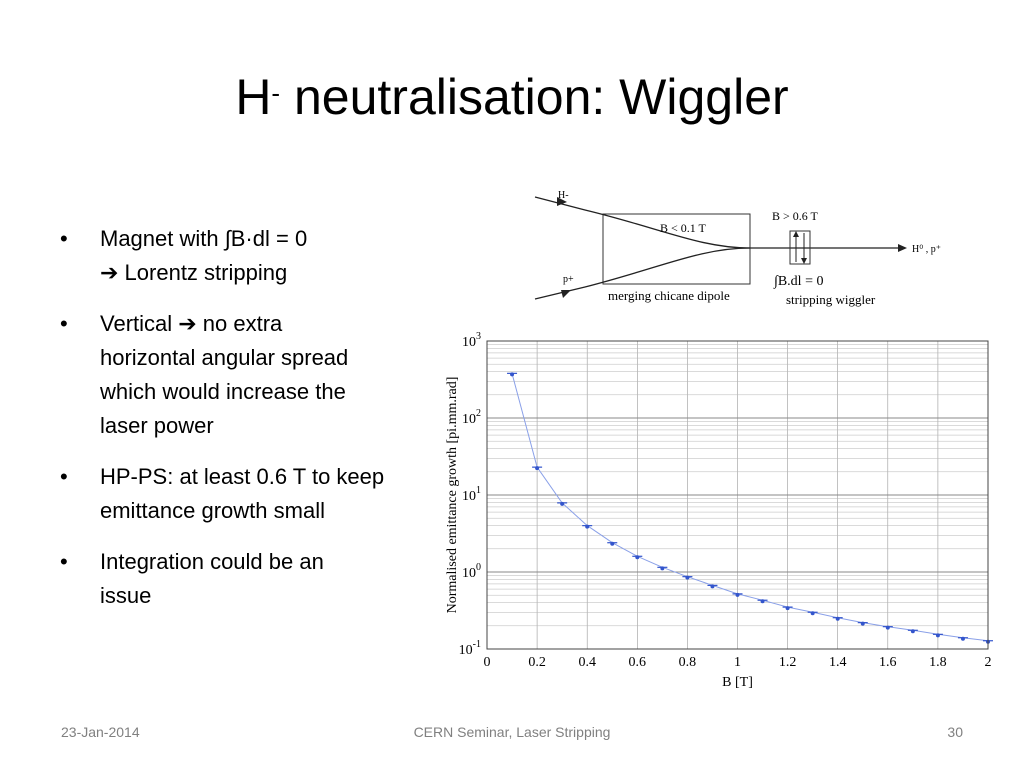  Describe the element at coordinates (250, 579) in the screenshot. I see `bullet-item: • Integration could be an issue` at that location.